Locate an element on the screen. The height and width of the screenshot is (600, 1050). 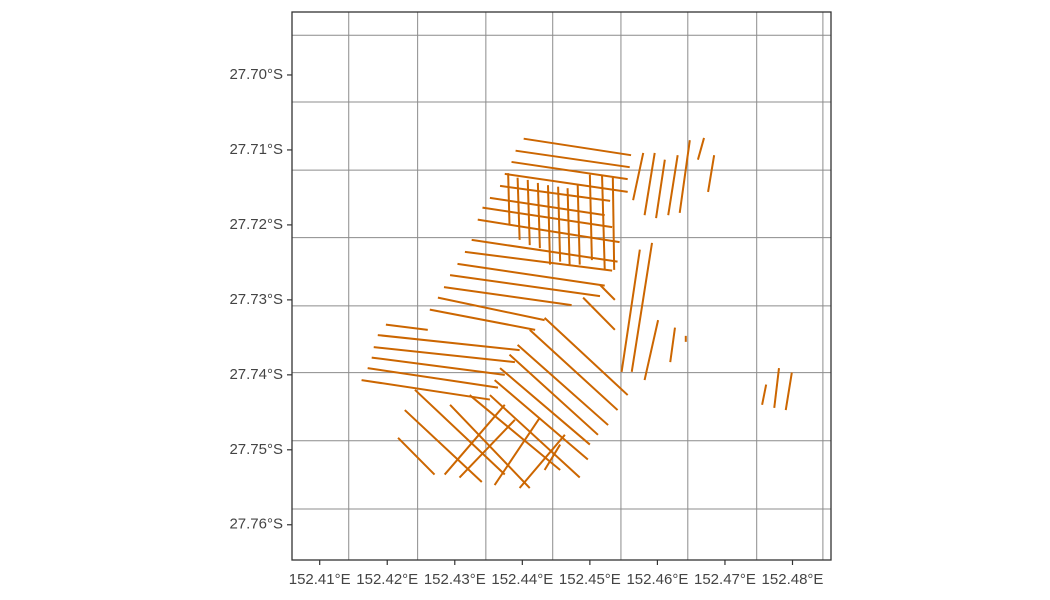
x-tick-label: 152.47°E is located at coordinates (725, 579).